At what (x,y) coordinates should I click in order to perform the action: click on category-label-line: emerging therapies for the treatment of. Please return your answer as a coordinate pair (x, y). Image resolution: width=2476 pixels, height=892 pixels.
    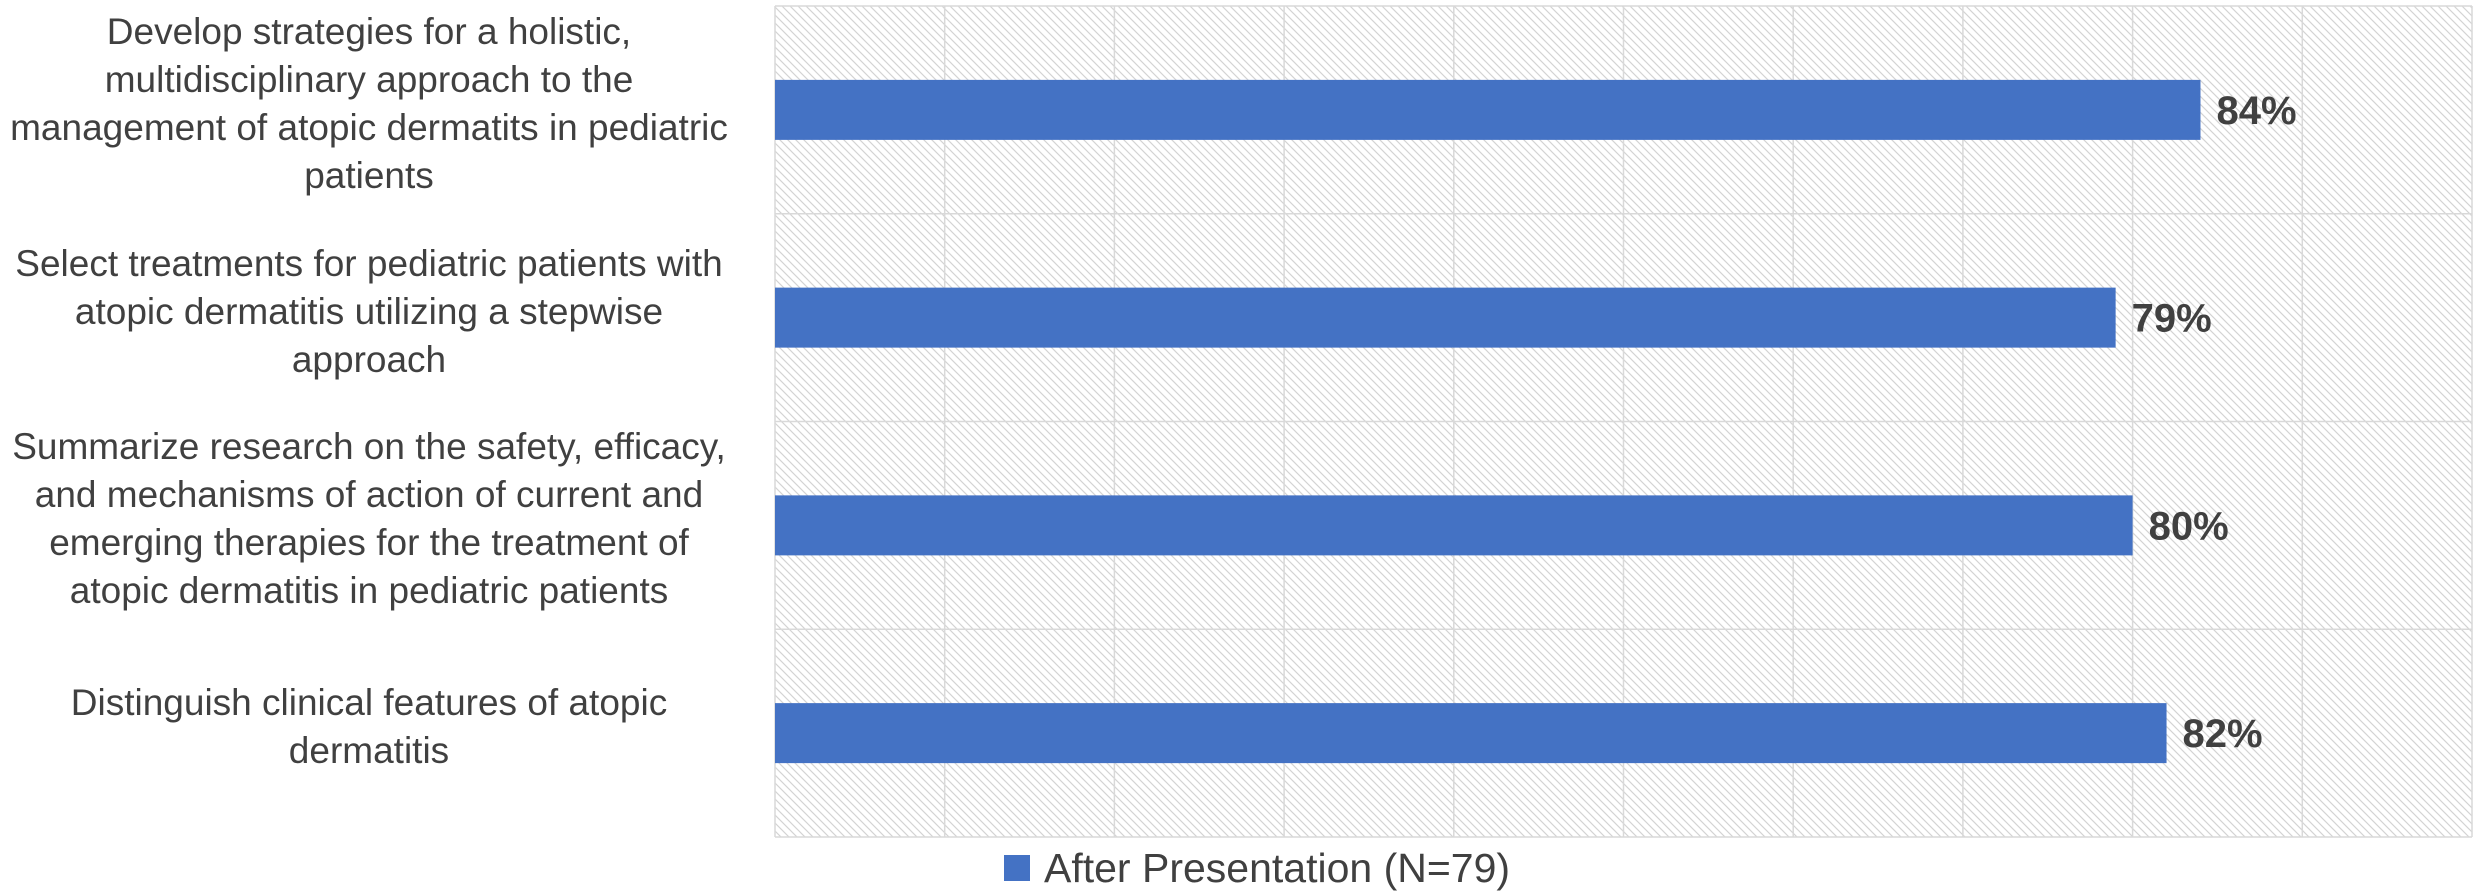
    Looking at the image, I should click on (369, 543).